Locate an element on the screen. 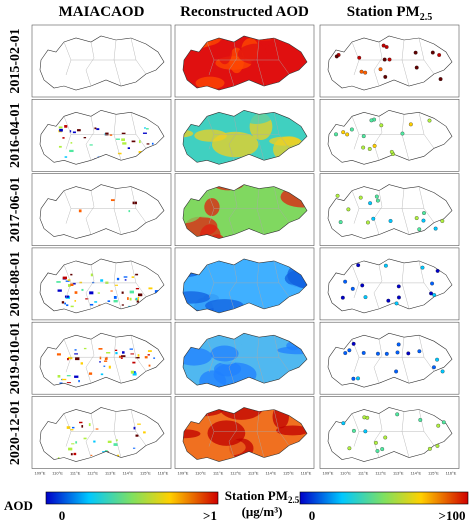 The image size is (474, 525). aod-legend-min: 0 is located at coordinates (62, 515).